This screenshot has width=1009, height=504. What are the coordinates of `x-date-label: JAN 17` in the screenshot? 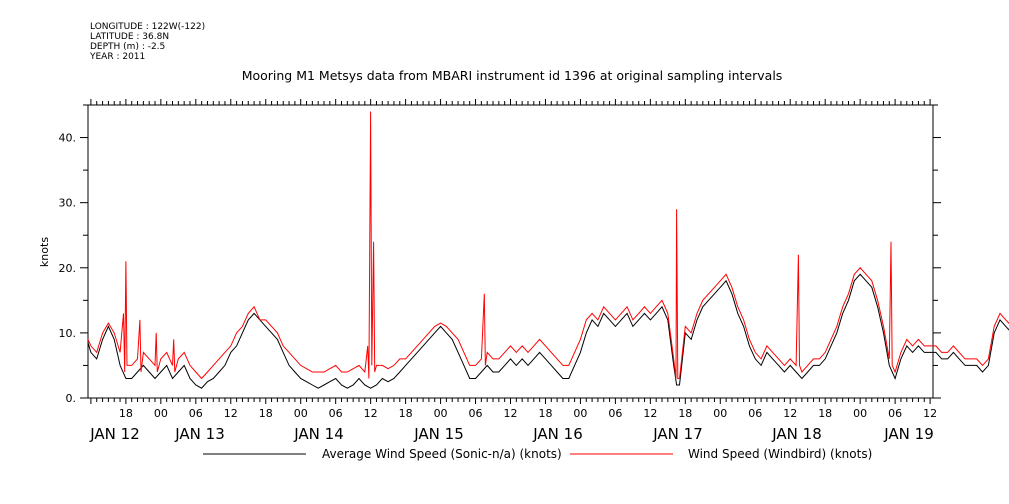 It's located at (677, 434).